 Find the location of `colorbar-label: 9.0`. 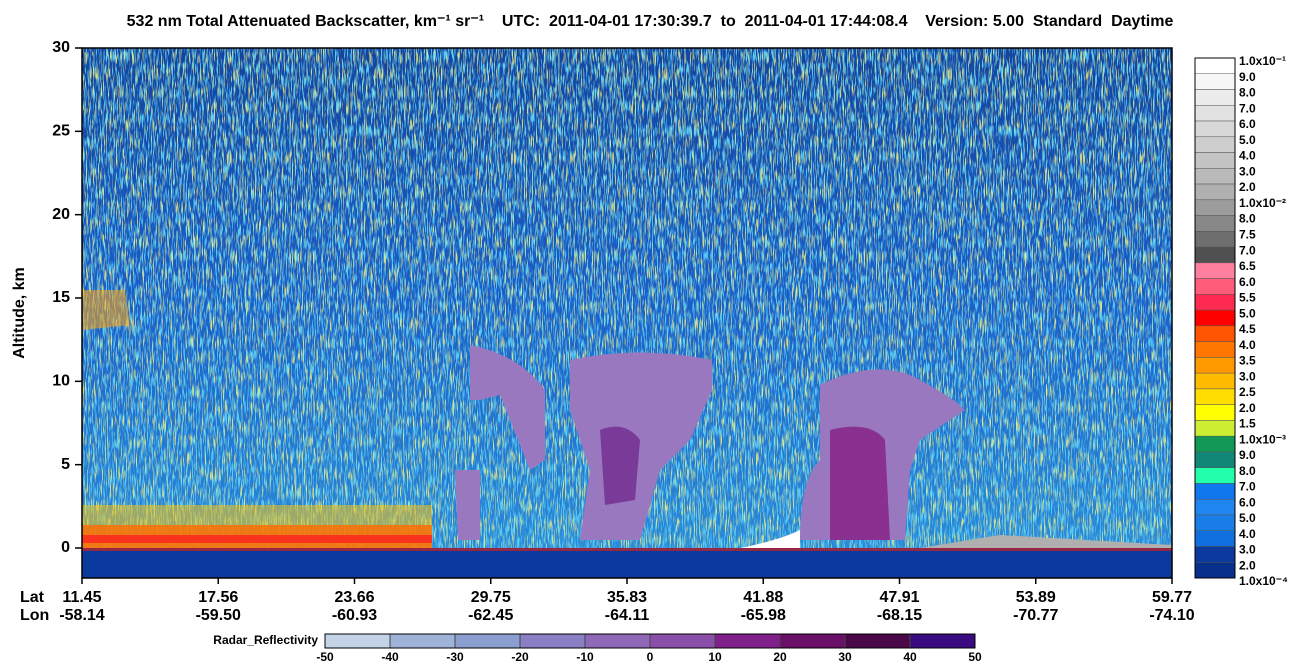

colorbar-label: 9.0 is located at coordinates (1247, 455).